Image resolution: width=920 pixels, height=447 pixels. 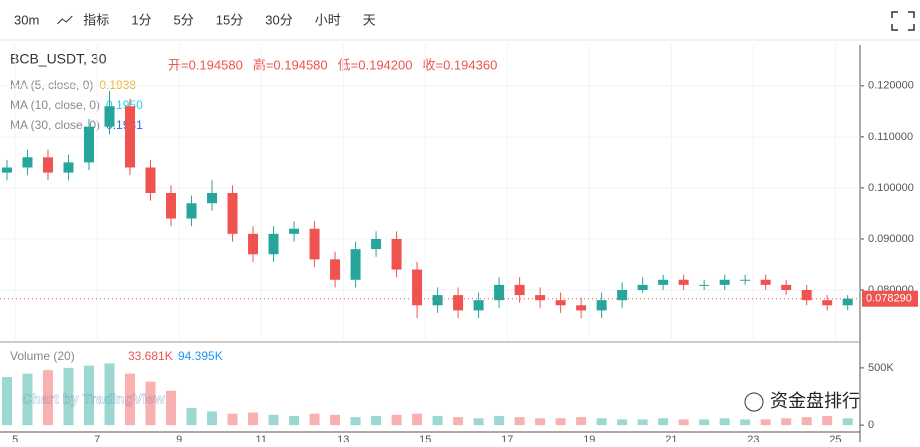 I want to click on toolbar-button: 1分, so click(x=141, y=19).